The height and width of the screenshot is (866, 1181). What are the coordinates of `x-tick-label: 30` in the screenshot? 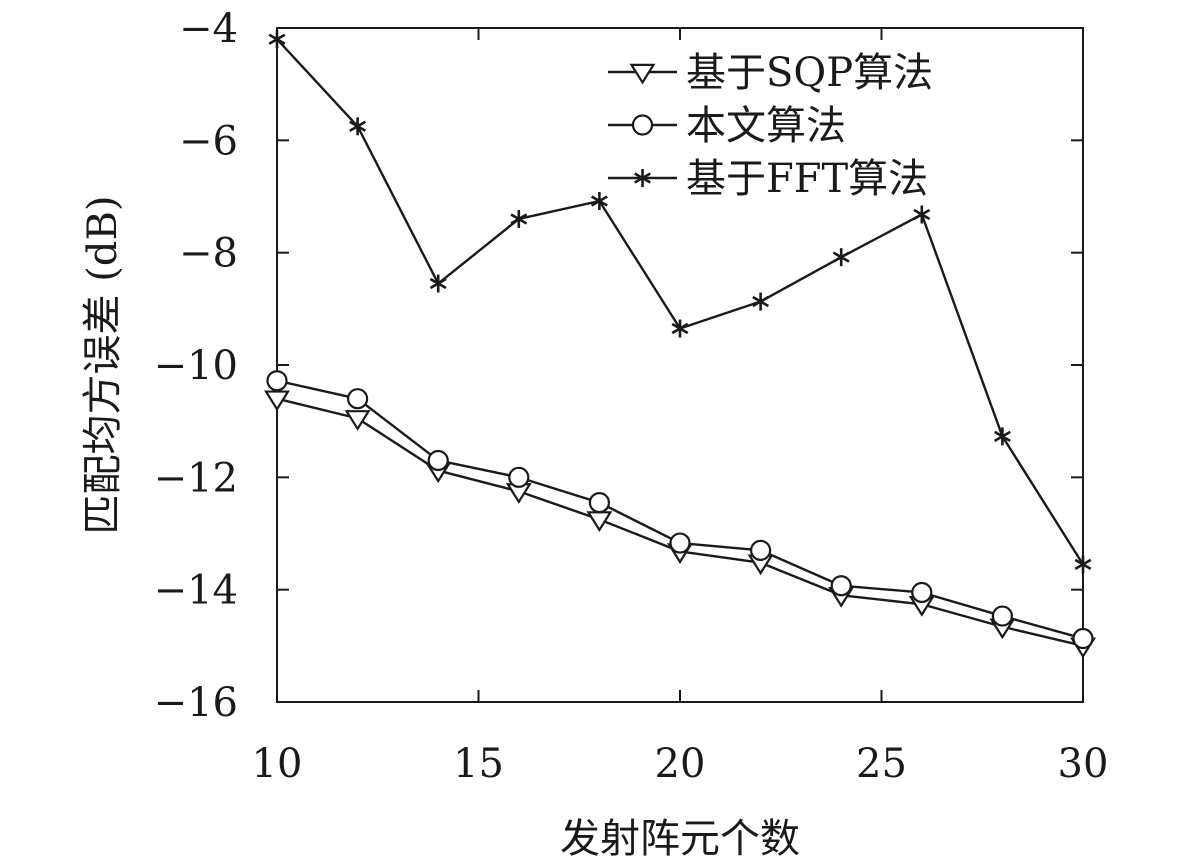 It's located at (1083, 764).